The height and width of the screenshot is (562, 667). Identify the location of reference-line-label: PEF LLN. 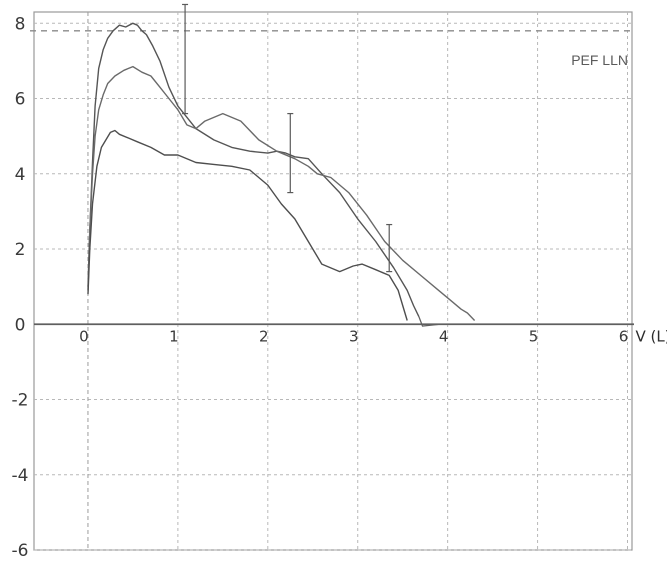
(599, 60).